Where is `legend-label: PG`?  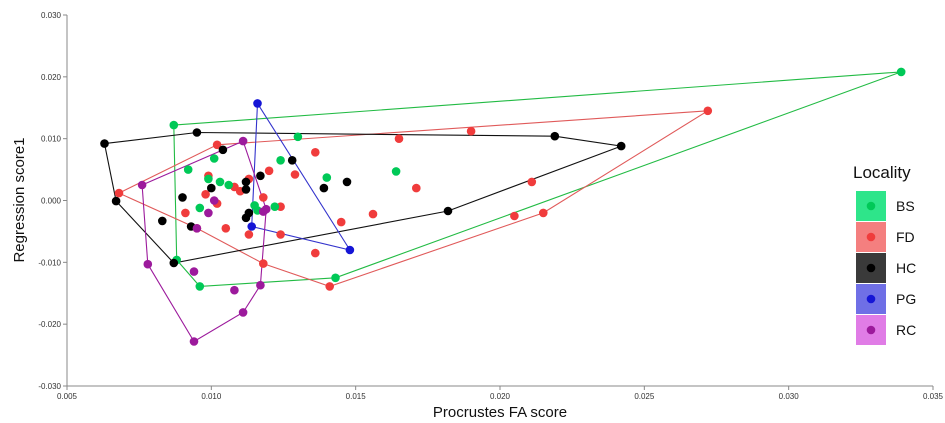 legend-label: PG is located at coordinates (906, 299).